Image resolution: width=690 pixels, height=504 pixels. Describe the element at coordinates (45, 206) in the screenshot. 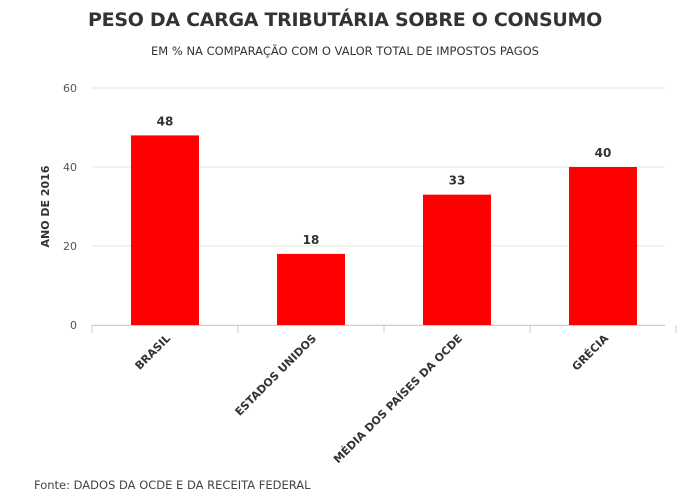

I see `y-axis-title: ANO DE 2016` at that location.